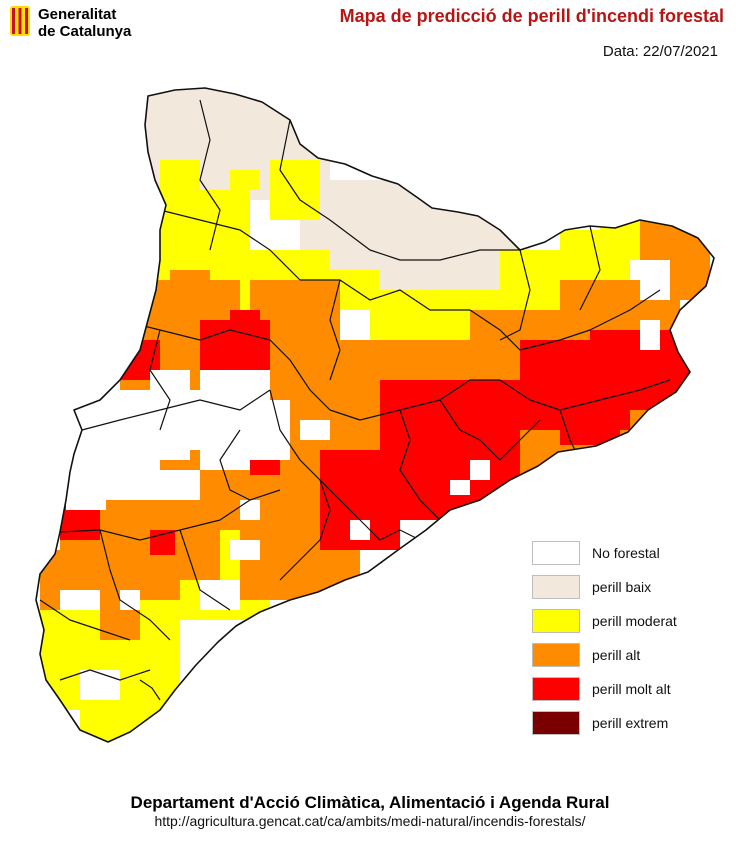 The image size is (740, 854). What do you see at coordinates (634, 621) in the screenshot?
I see `legend-label: perill moderat` at bounding box center [634, 621].